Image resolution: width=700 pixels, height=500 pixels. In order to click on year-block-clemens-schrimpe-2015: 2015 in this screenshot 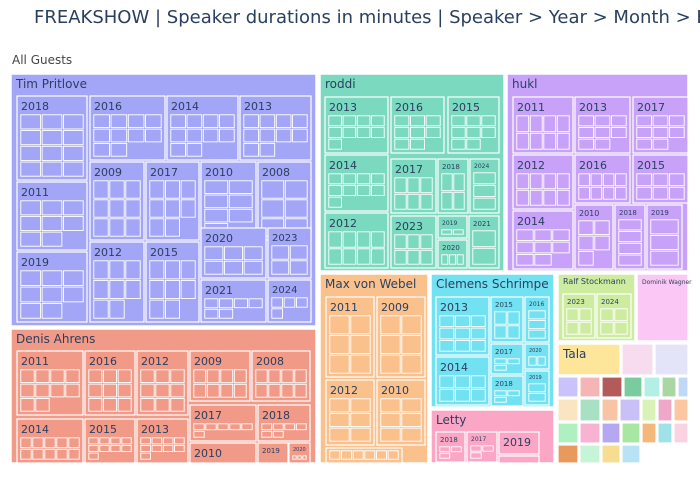, I will do `click(507, 319)`.